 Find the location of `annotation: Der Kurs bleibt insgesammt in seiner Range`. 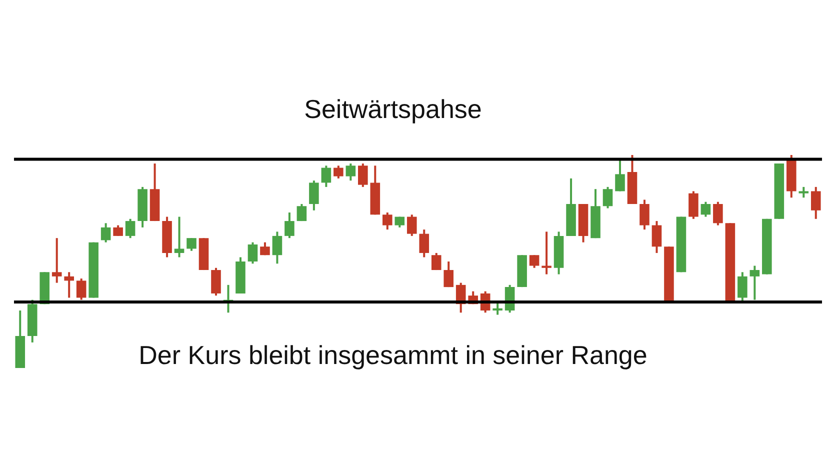

annotation: Der Kurs bleibt insgesammt in seiner Range is located at coordinates (393, 355).